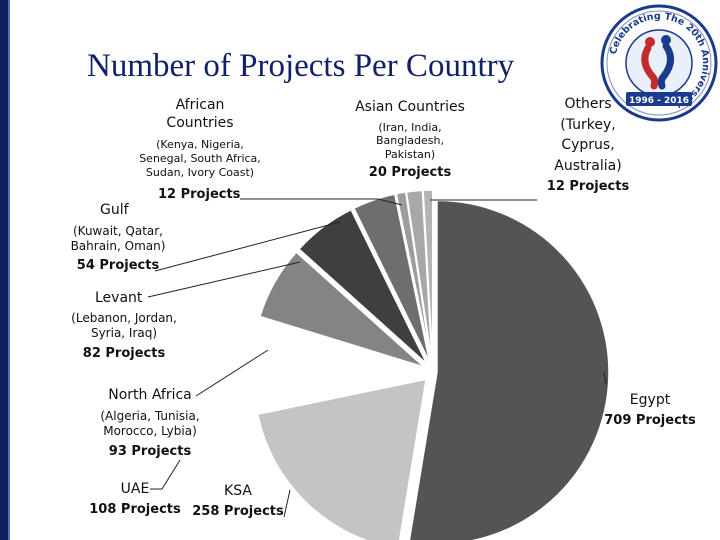 The width and height of the screenshot is (720, 540). I want to click on label-others-name1: Others, so click(588, 104).